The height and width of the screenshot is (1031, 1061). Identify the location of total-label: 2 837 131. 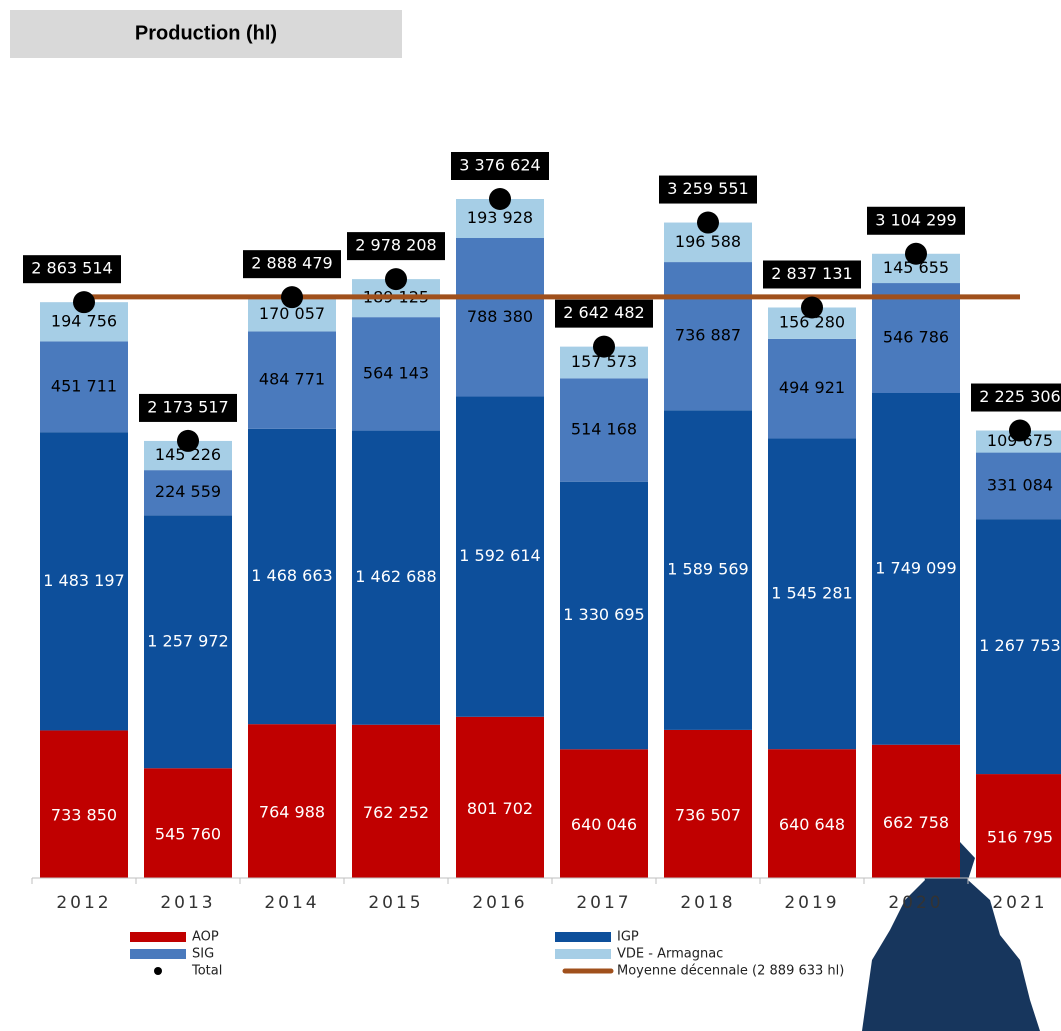
(811, 273).